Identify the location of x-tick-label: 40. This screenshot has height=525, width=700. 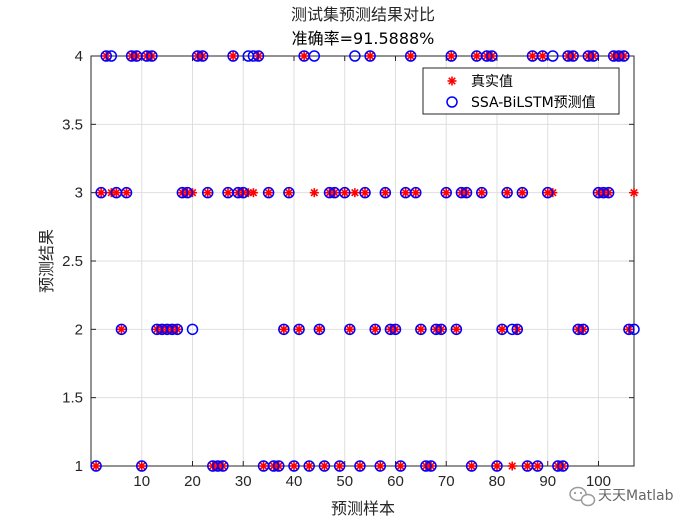
(294, 481).